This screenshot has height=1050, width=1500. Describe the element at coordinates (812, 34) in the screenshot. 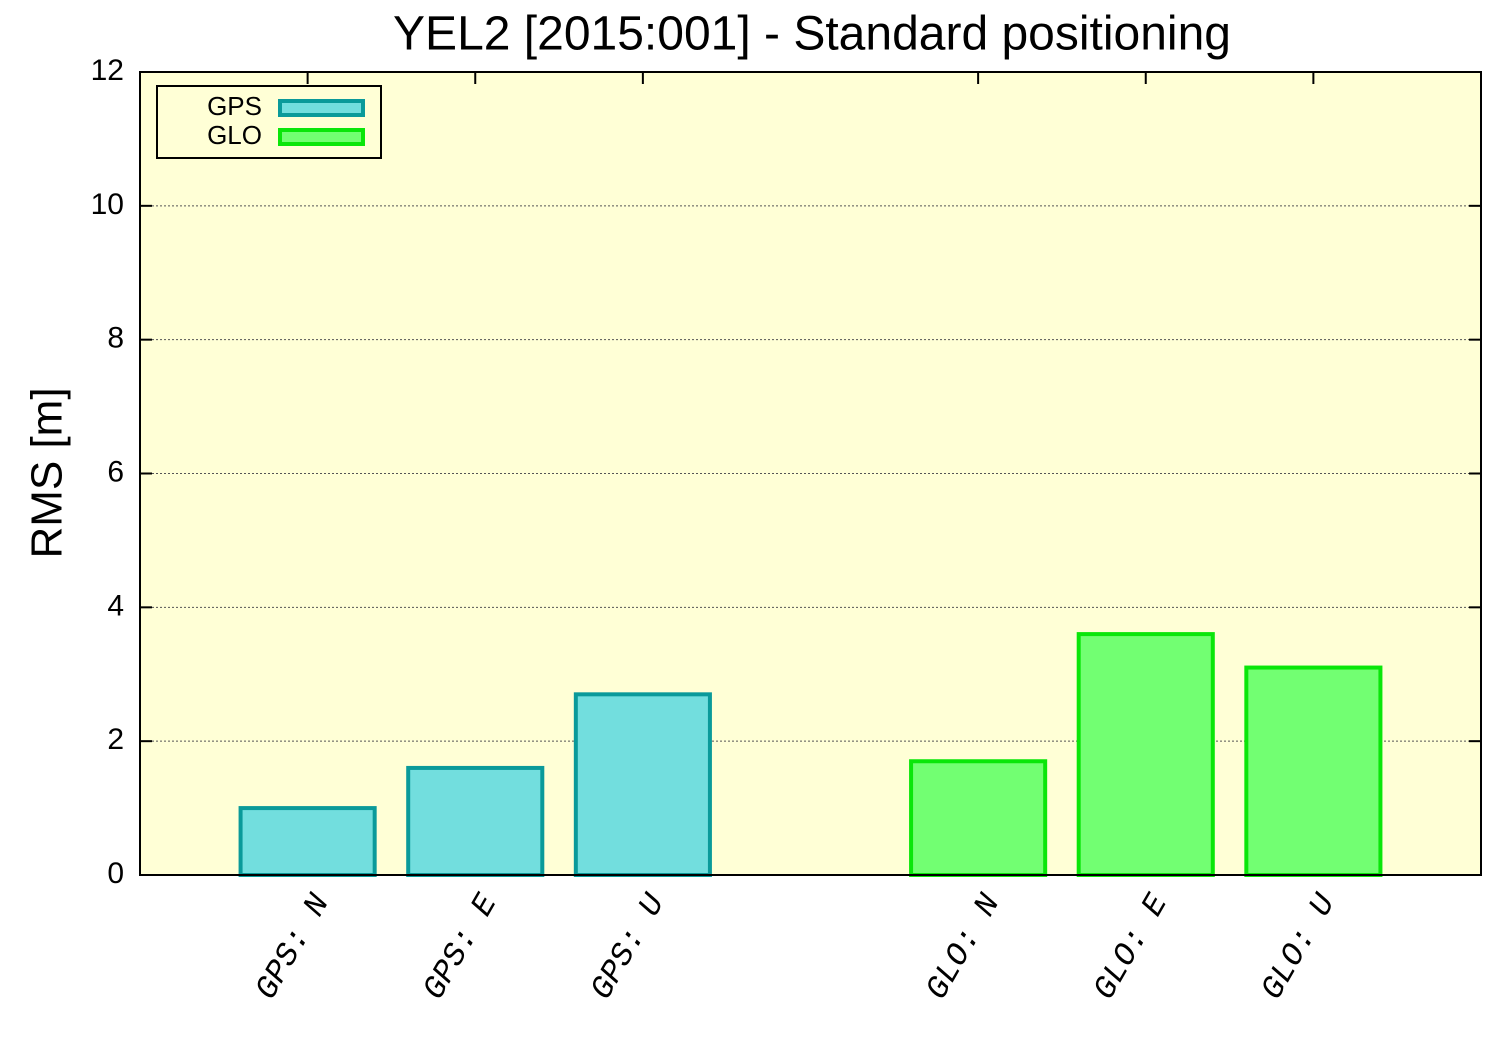

I see `chart-title: YEL2 [2015:001] - Standard positioning` at that location.